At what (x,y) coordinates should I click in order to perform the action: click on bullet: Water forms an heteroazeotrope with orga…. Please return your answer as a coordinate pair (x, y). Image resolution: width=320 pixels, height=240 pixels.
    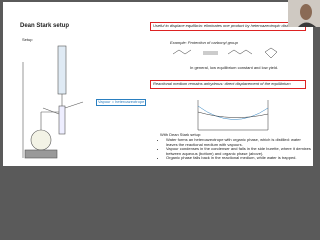
    Looking at the image, I should click on (238, 142).